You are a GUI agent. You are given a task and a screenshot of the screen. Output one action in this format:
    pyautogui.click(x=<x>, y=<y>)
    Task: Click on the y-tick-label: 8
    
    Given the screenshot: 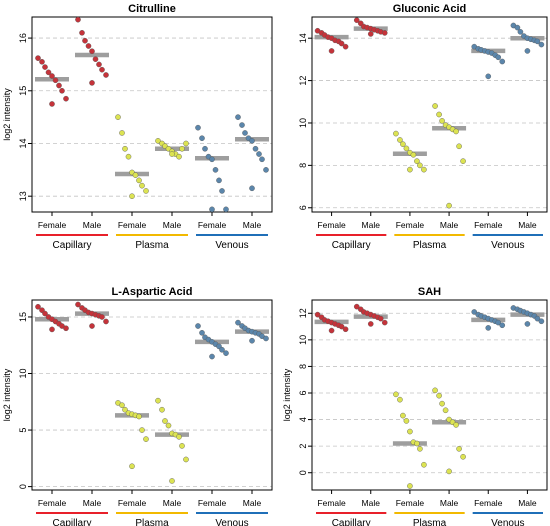 What is the action you would take?
    pyautogui.click(x=303, y=366)
    